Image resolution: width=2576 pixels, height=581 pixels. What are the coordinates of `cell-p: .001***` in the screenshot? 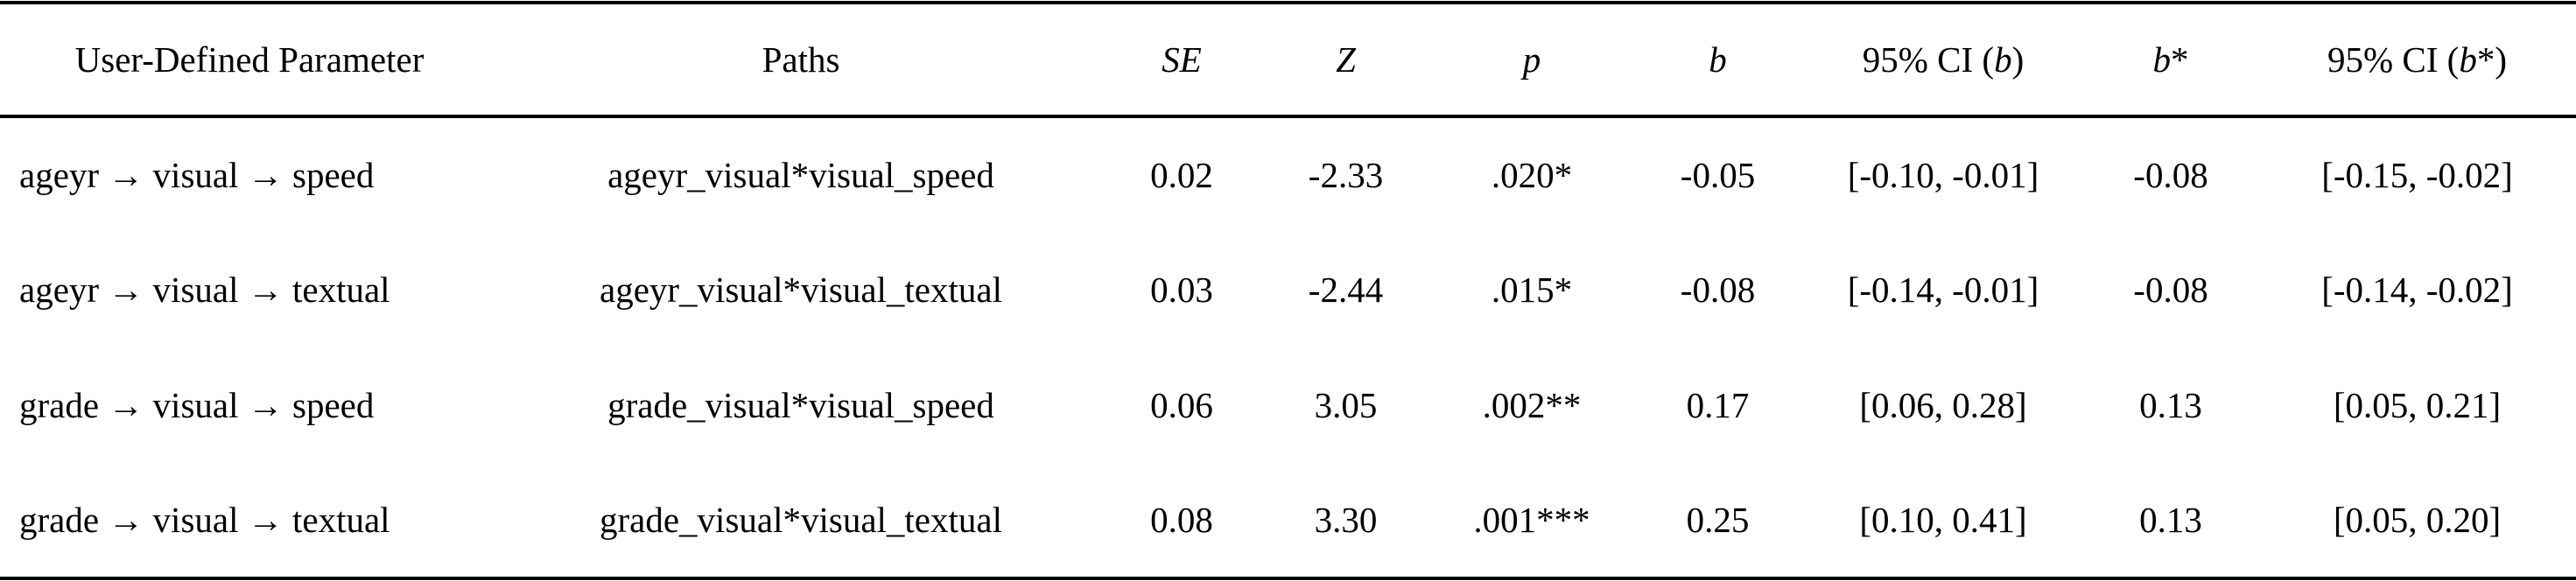 It's located at (1531, 520).